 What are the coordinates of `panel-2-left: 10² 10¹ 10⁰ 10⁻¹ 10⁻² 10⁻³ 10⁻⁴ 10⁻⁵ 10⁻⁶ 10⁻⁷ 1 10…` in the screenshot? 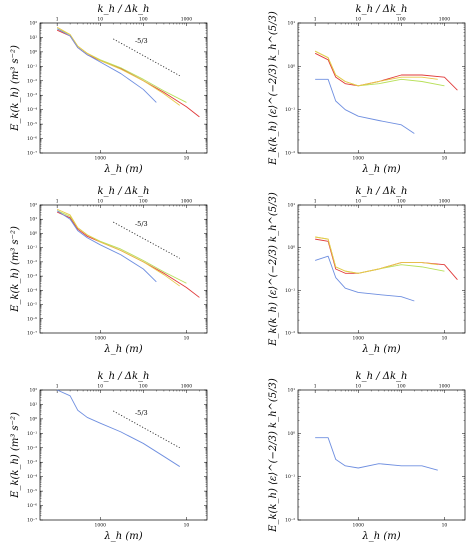 It's located at (109, 456).